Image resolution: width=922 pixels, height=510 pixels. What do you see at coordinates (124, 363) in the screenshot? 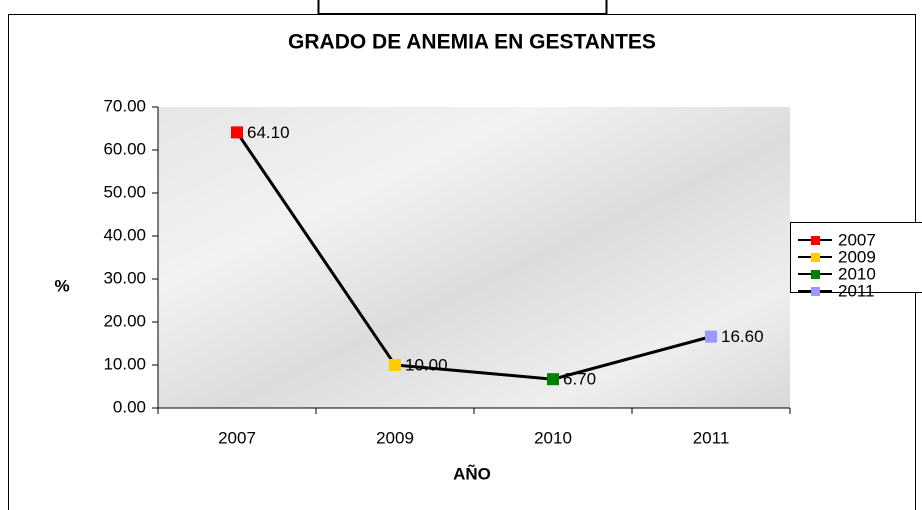
I see `y-tick-label: 10.00` at bounding box center [124, 363].